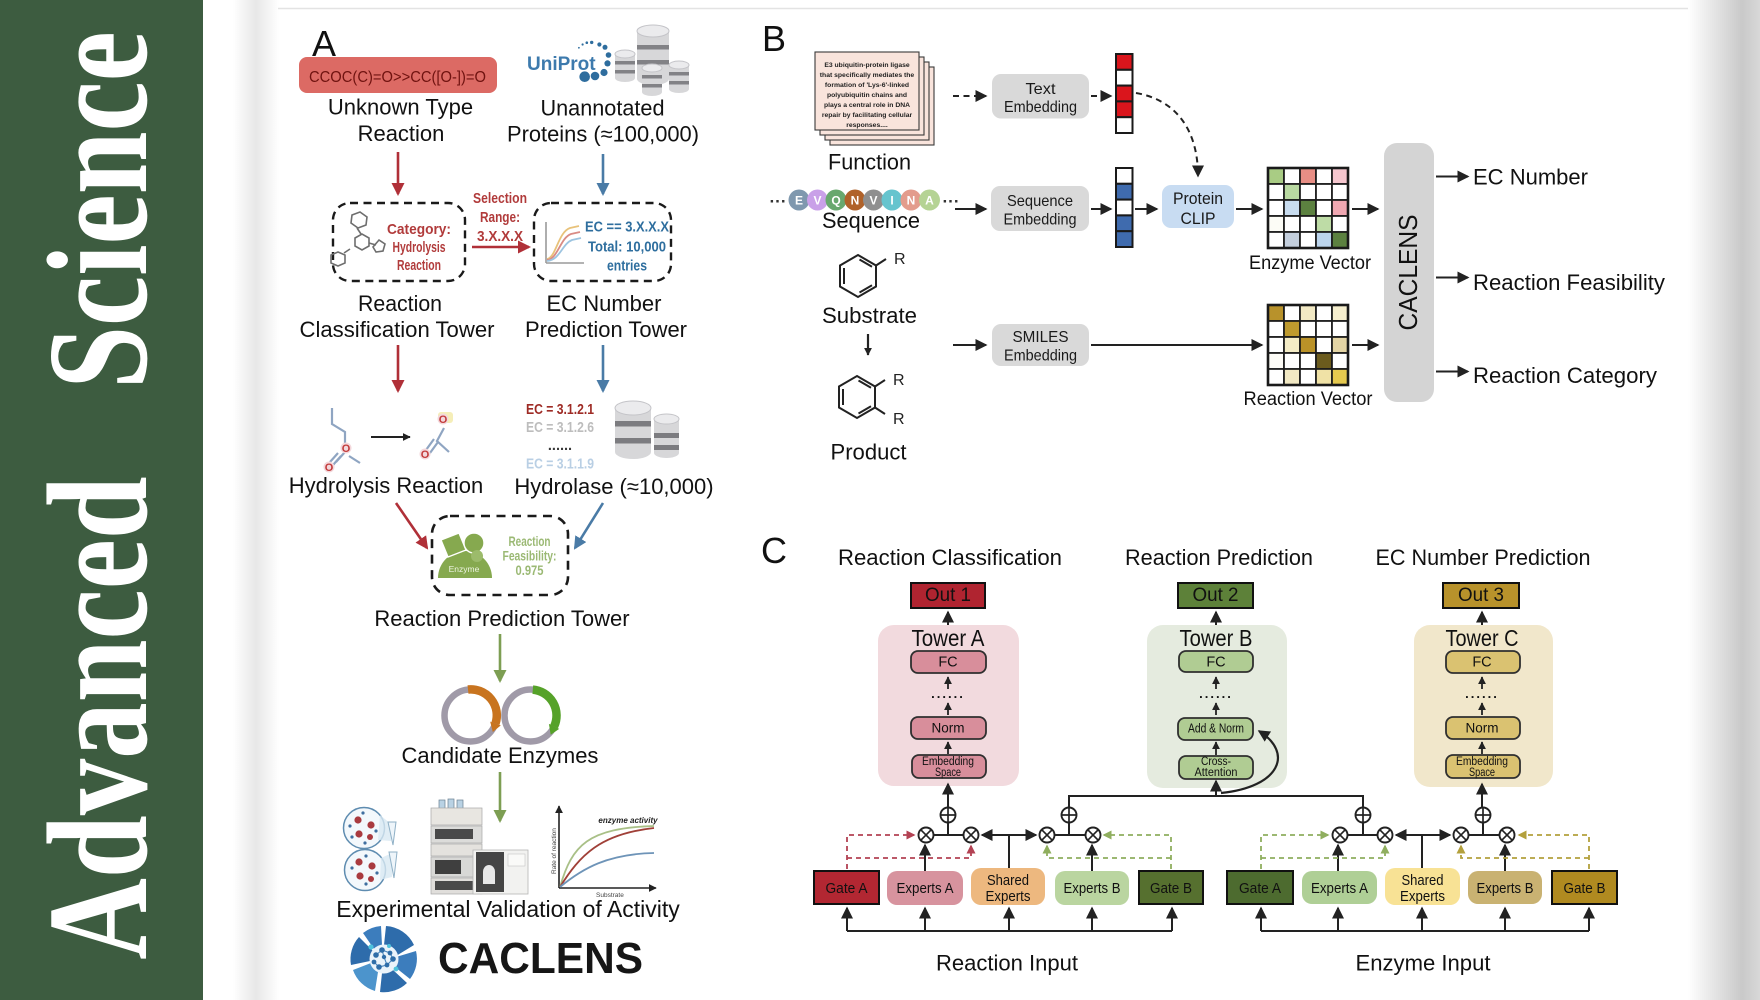 The height and width of the screenshot is (1000, 1760). I want to click on svg-text: Experts B, so click(1092, 888).